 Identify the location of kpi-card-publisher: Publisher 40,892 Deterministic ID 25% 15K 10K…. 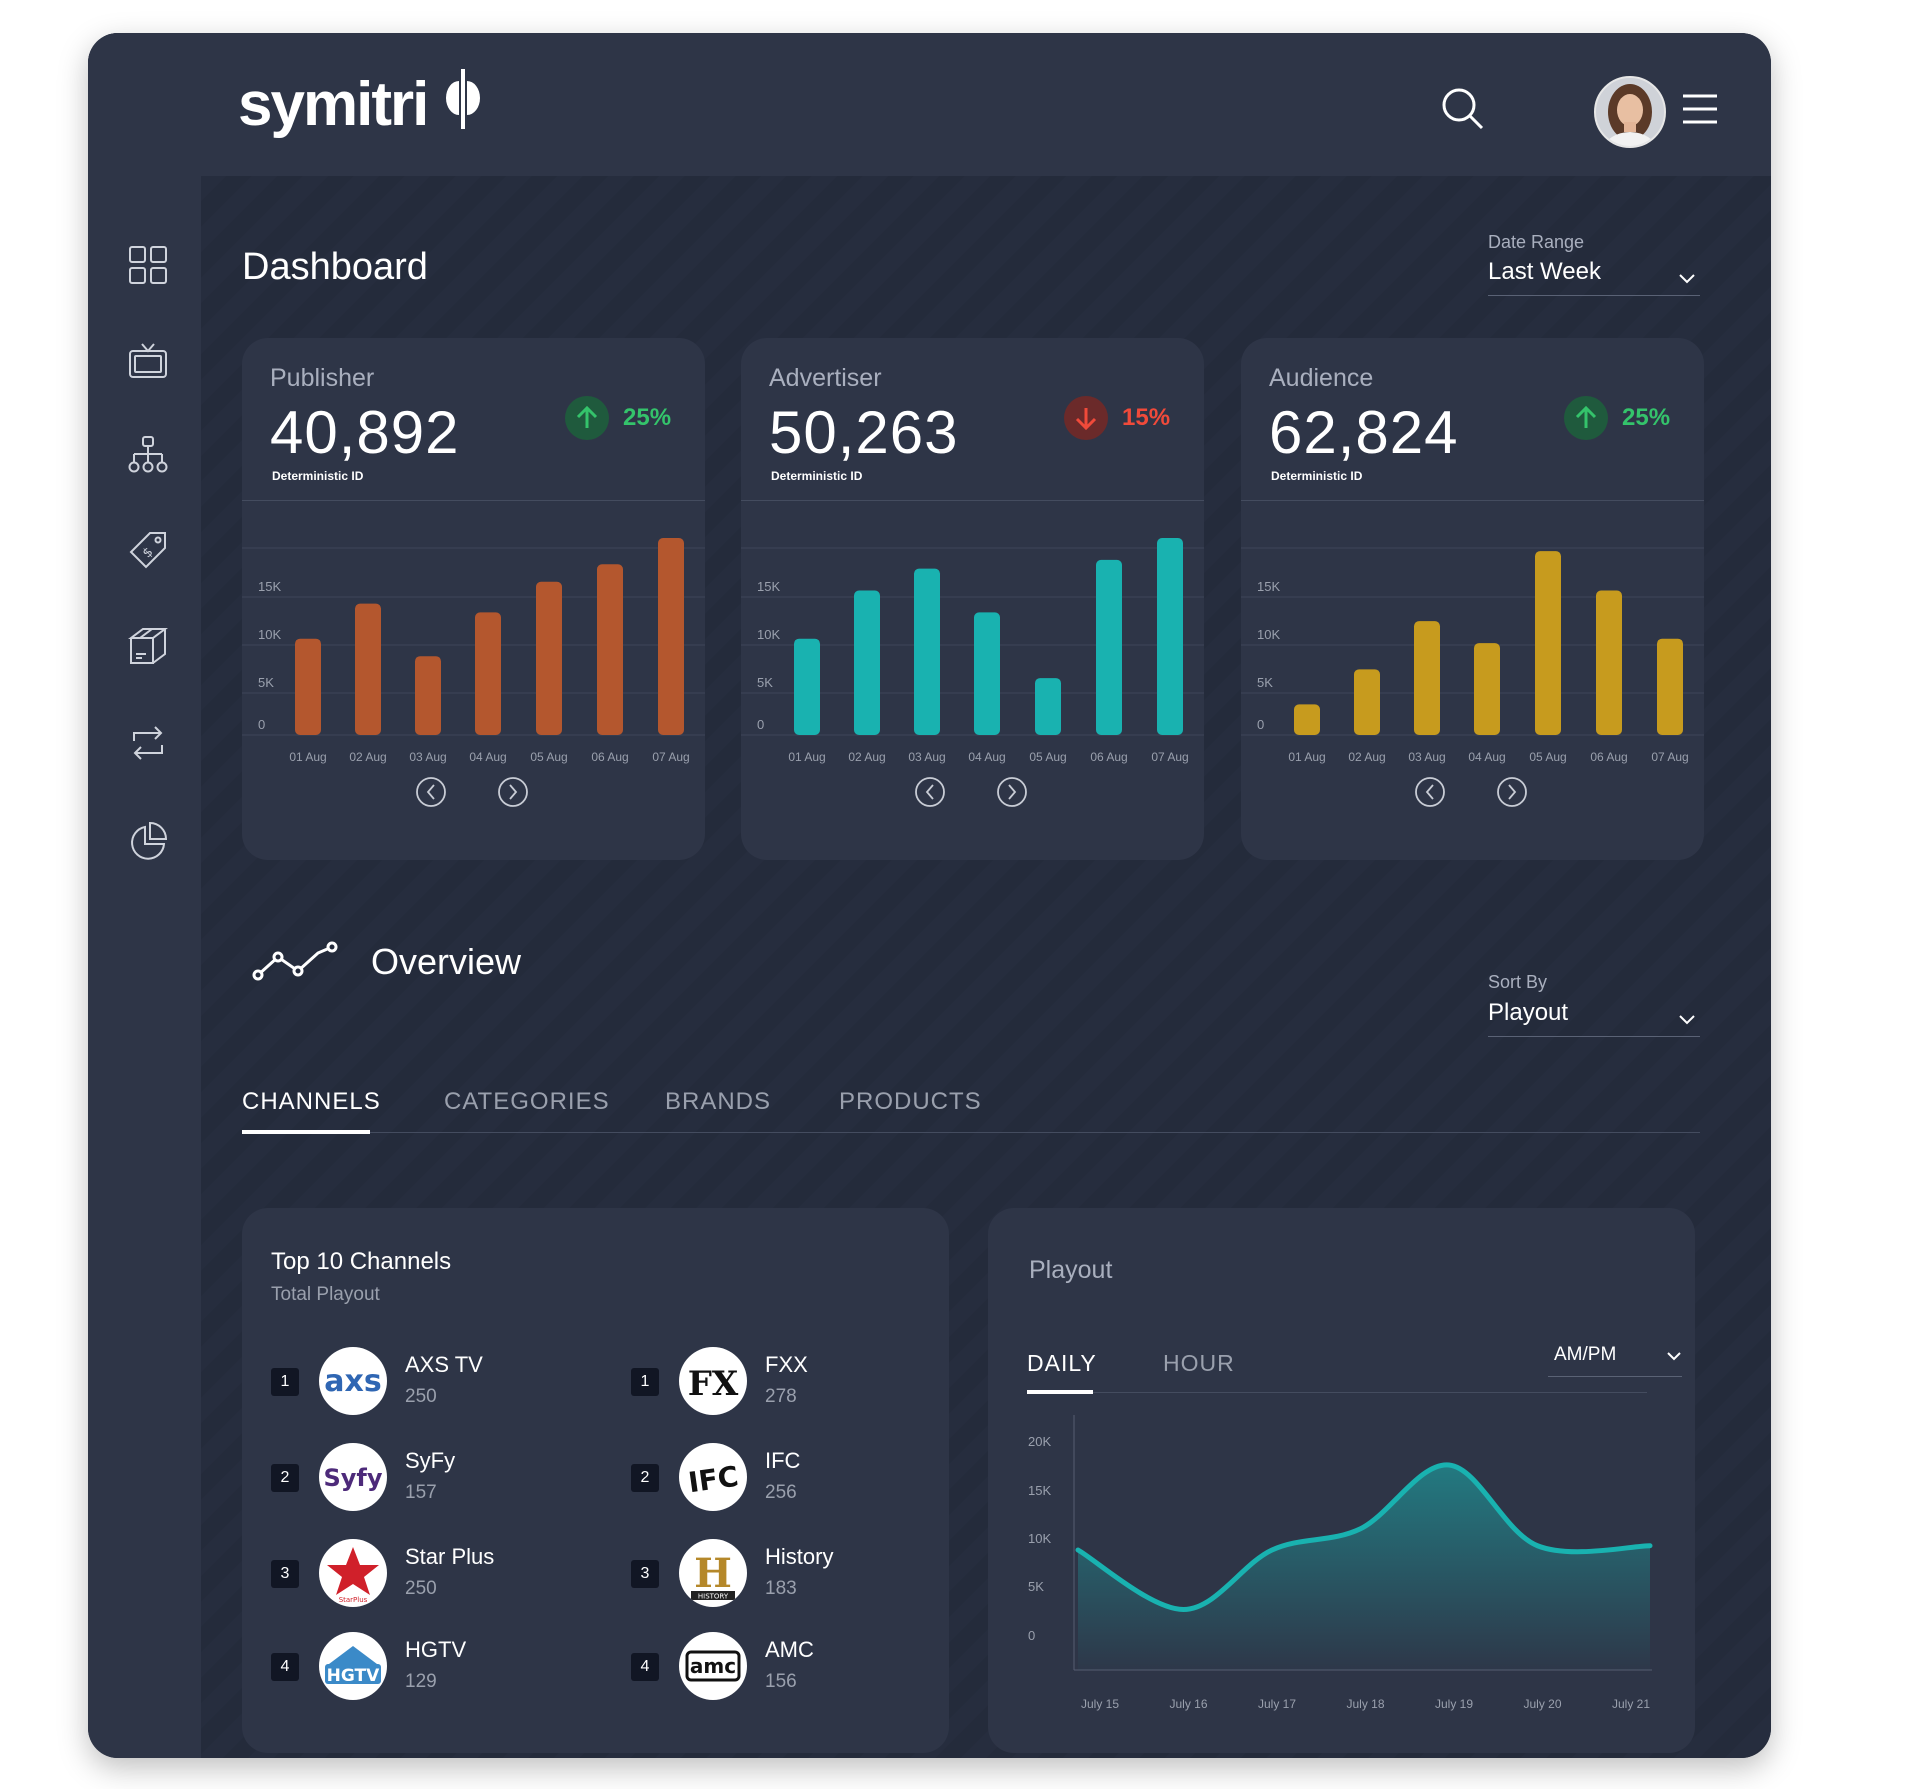
(473, 599).